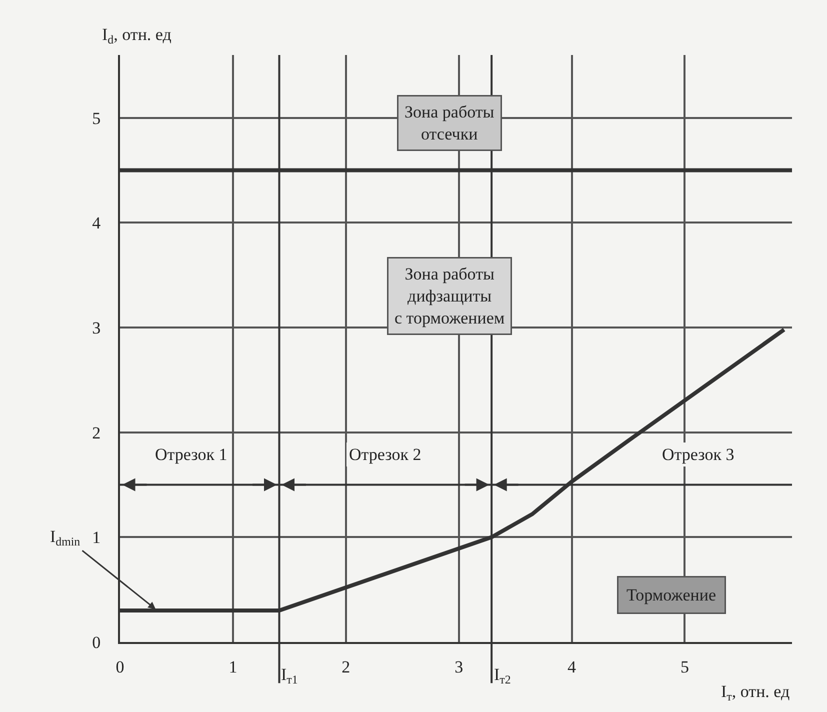 This screenshot has width=827, height=712. I want to click on annotation: Отрезок 1, so click(191, 454).